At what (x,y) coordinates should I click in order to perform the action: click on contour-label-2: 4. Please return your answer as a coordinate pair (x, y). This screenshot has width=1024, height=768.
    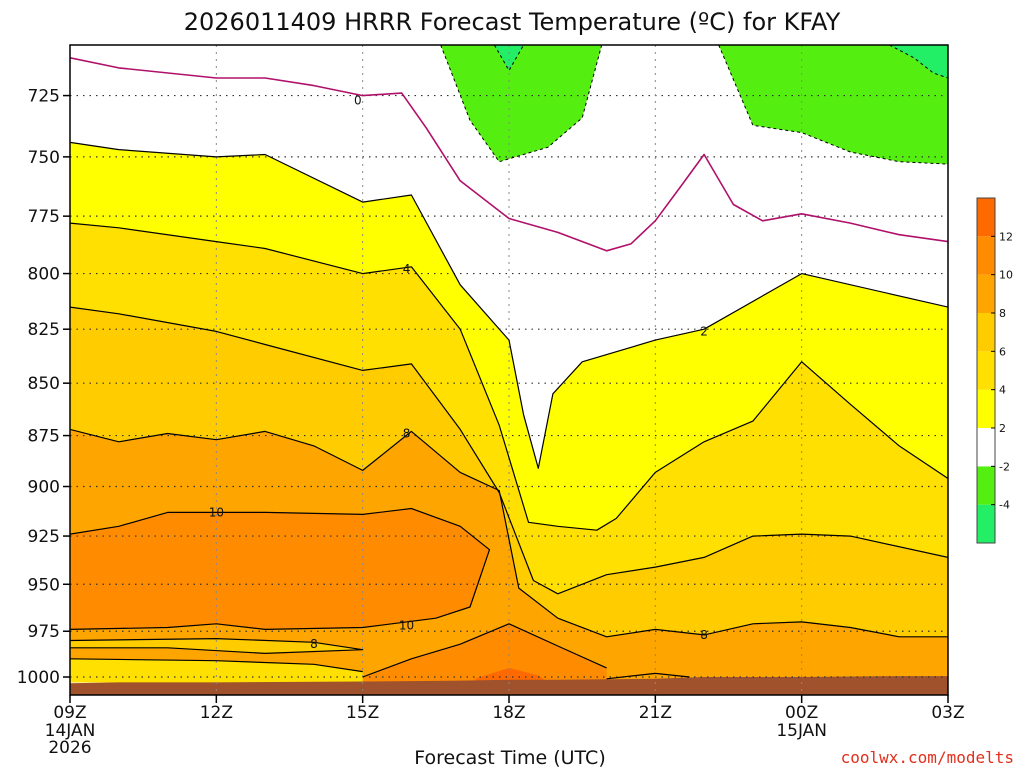
    Looking at the image, I should click on (407, 269).